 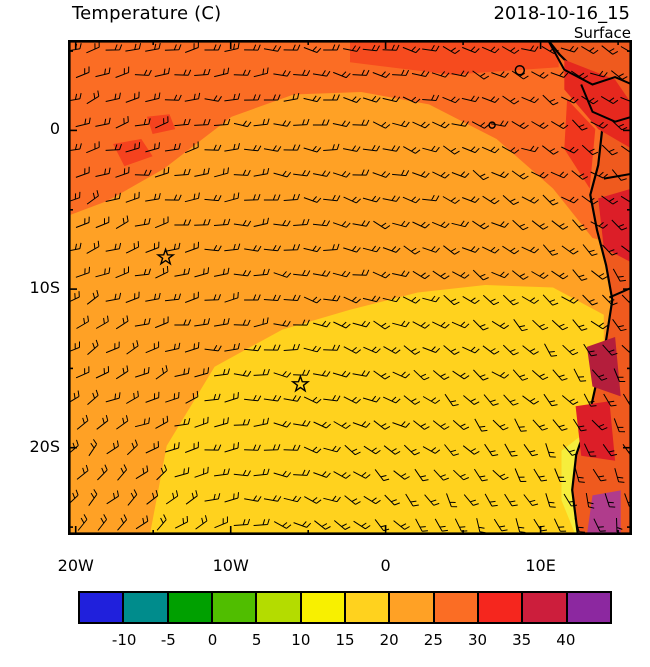 I want to click on y-axis-tick-label: 10S, so click(x=44, y=288).